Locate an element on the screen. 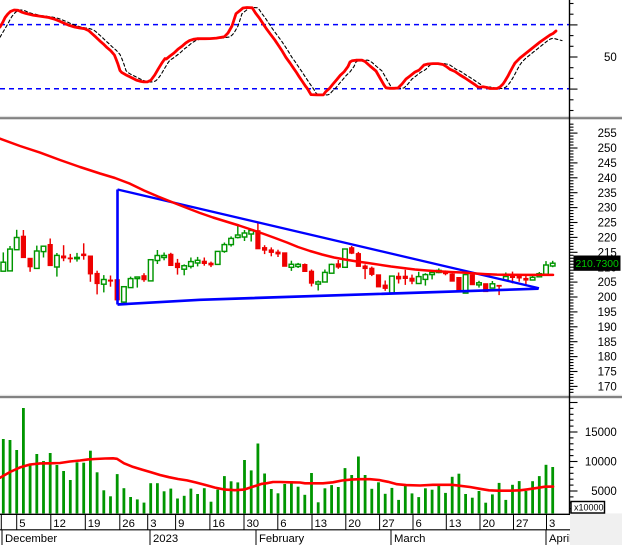 This screenshot has height=545, width=622. svg-text: 175 is located at coordinates (607, 373).